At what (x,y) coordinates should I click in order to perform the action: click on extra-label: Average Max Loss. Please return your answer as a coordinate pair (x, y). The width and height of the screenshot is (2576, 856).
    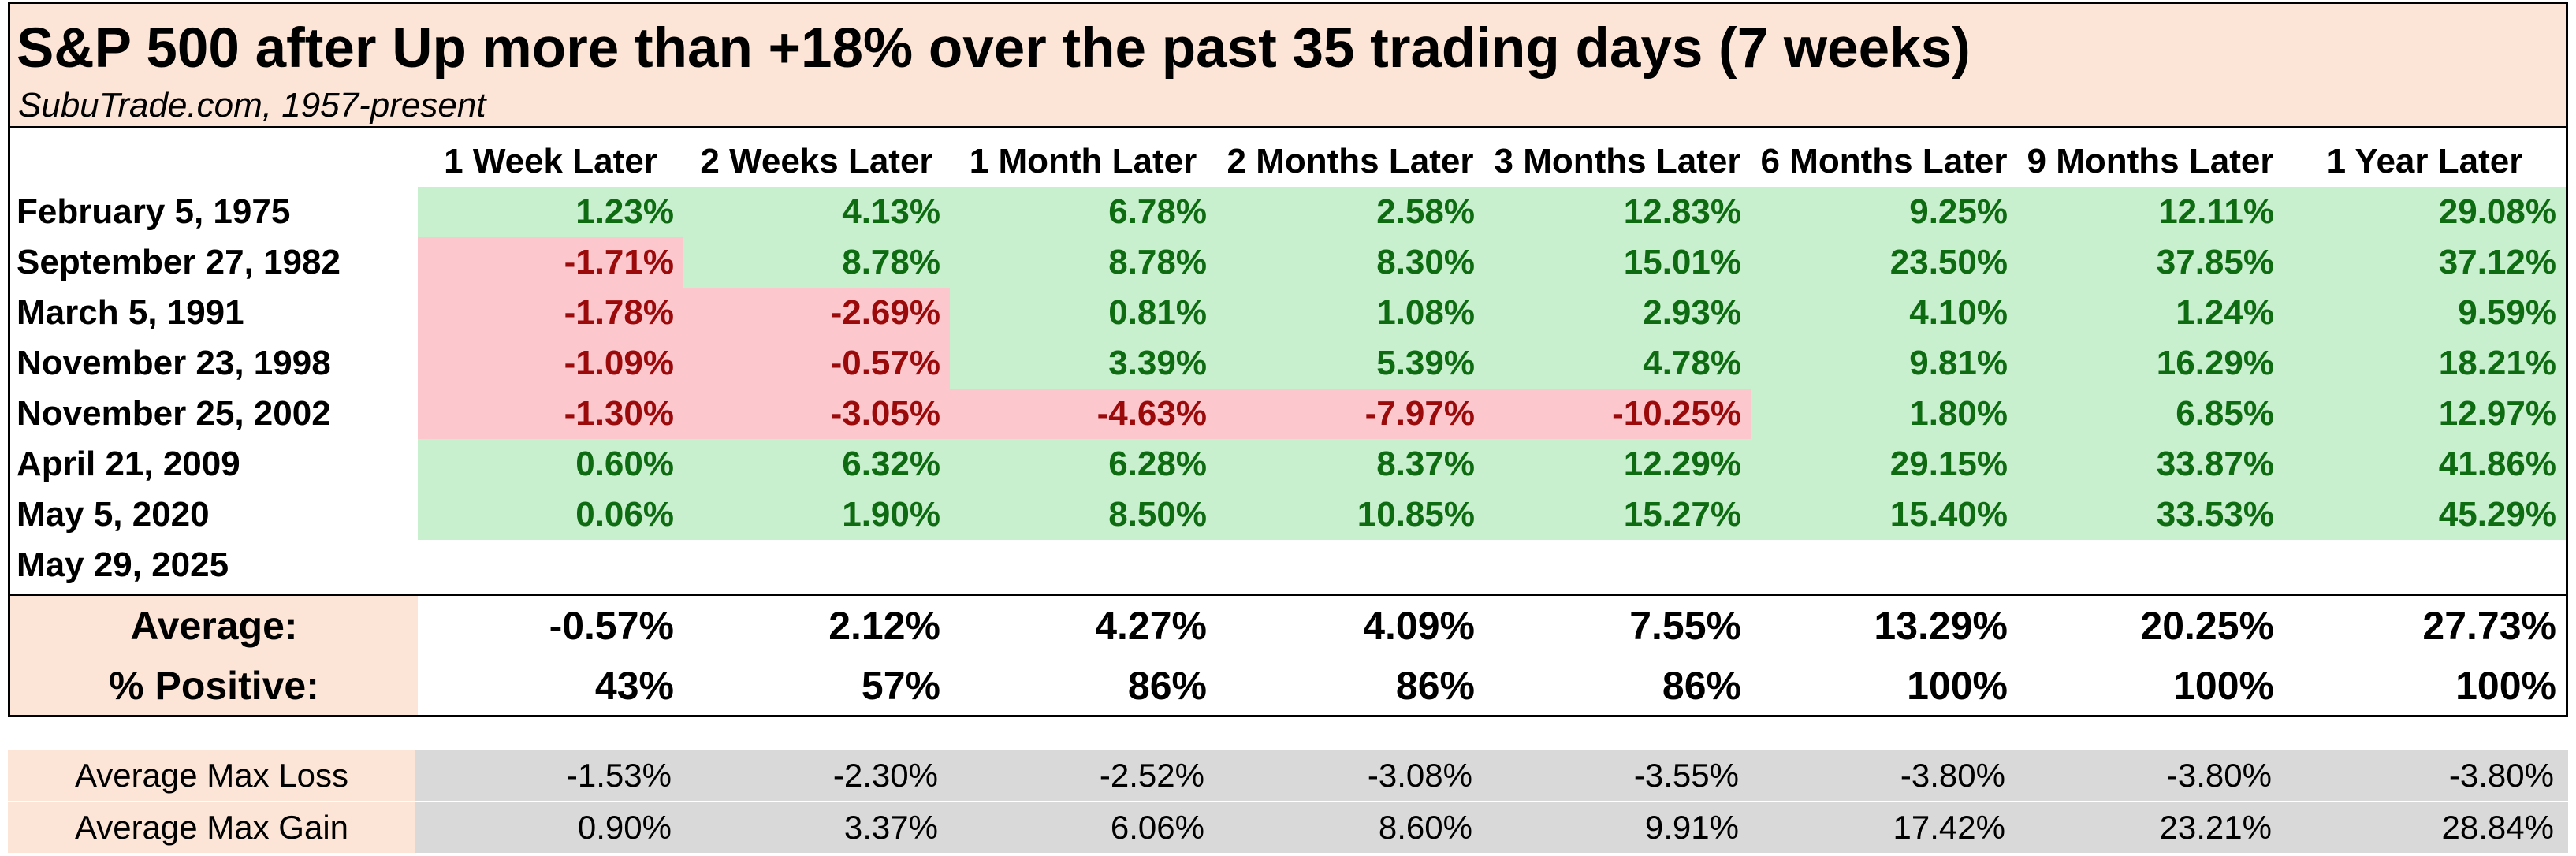
    Looking at the image, I should click on (211, 775).